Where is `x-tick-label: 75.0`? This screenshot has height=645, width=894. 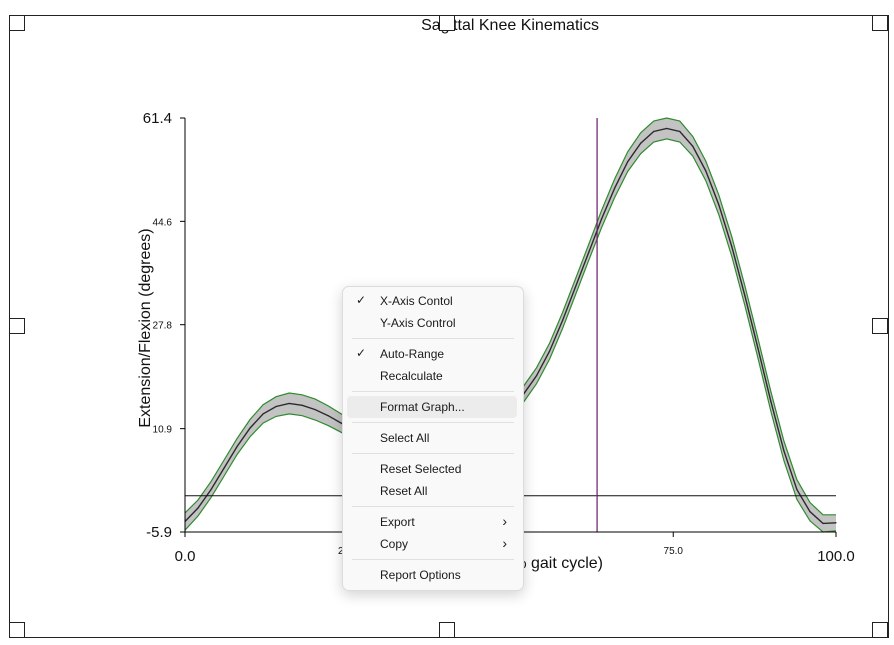
x-tick-label: 75.0 is located at coordinates (674, 551).